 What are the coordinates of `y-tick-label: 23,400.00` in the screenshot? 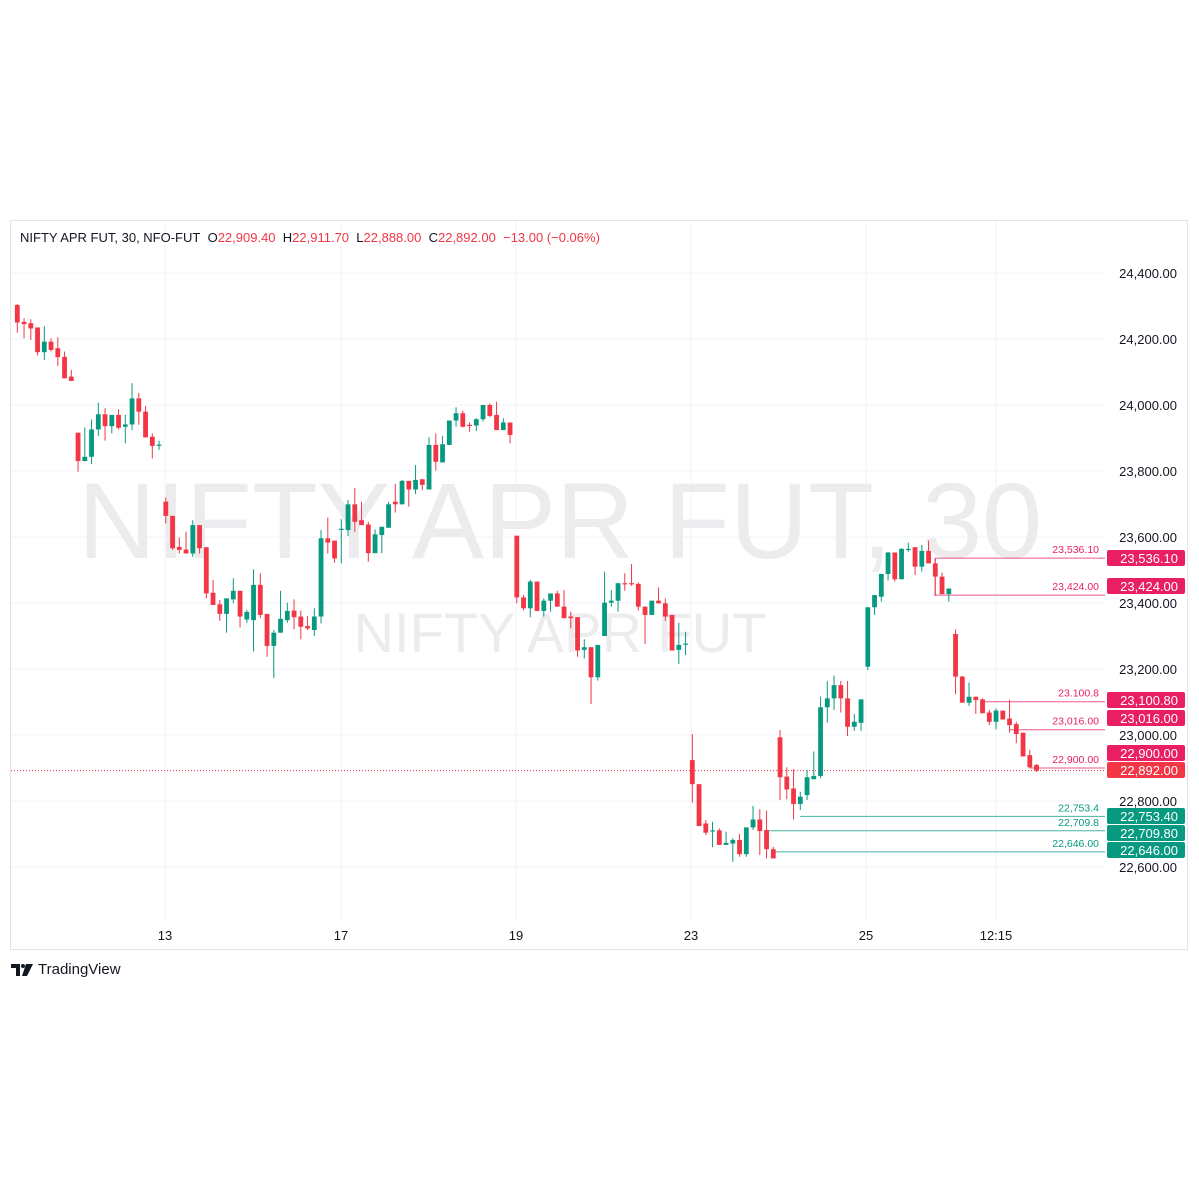 It's located at (1148, 603).